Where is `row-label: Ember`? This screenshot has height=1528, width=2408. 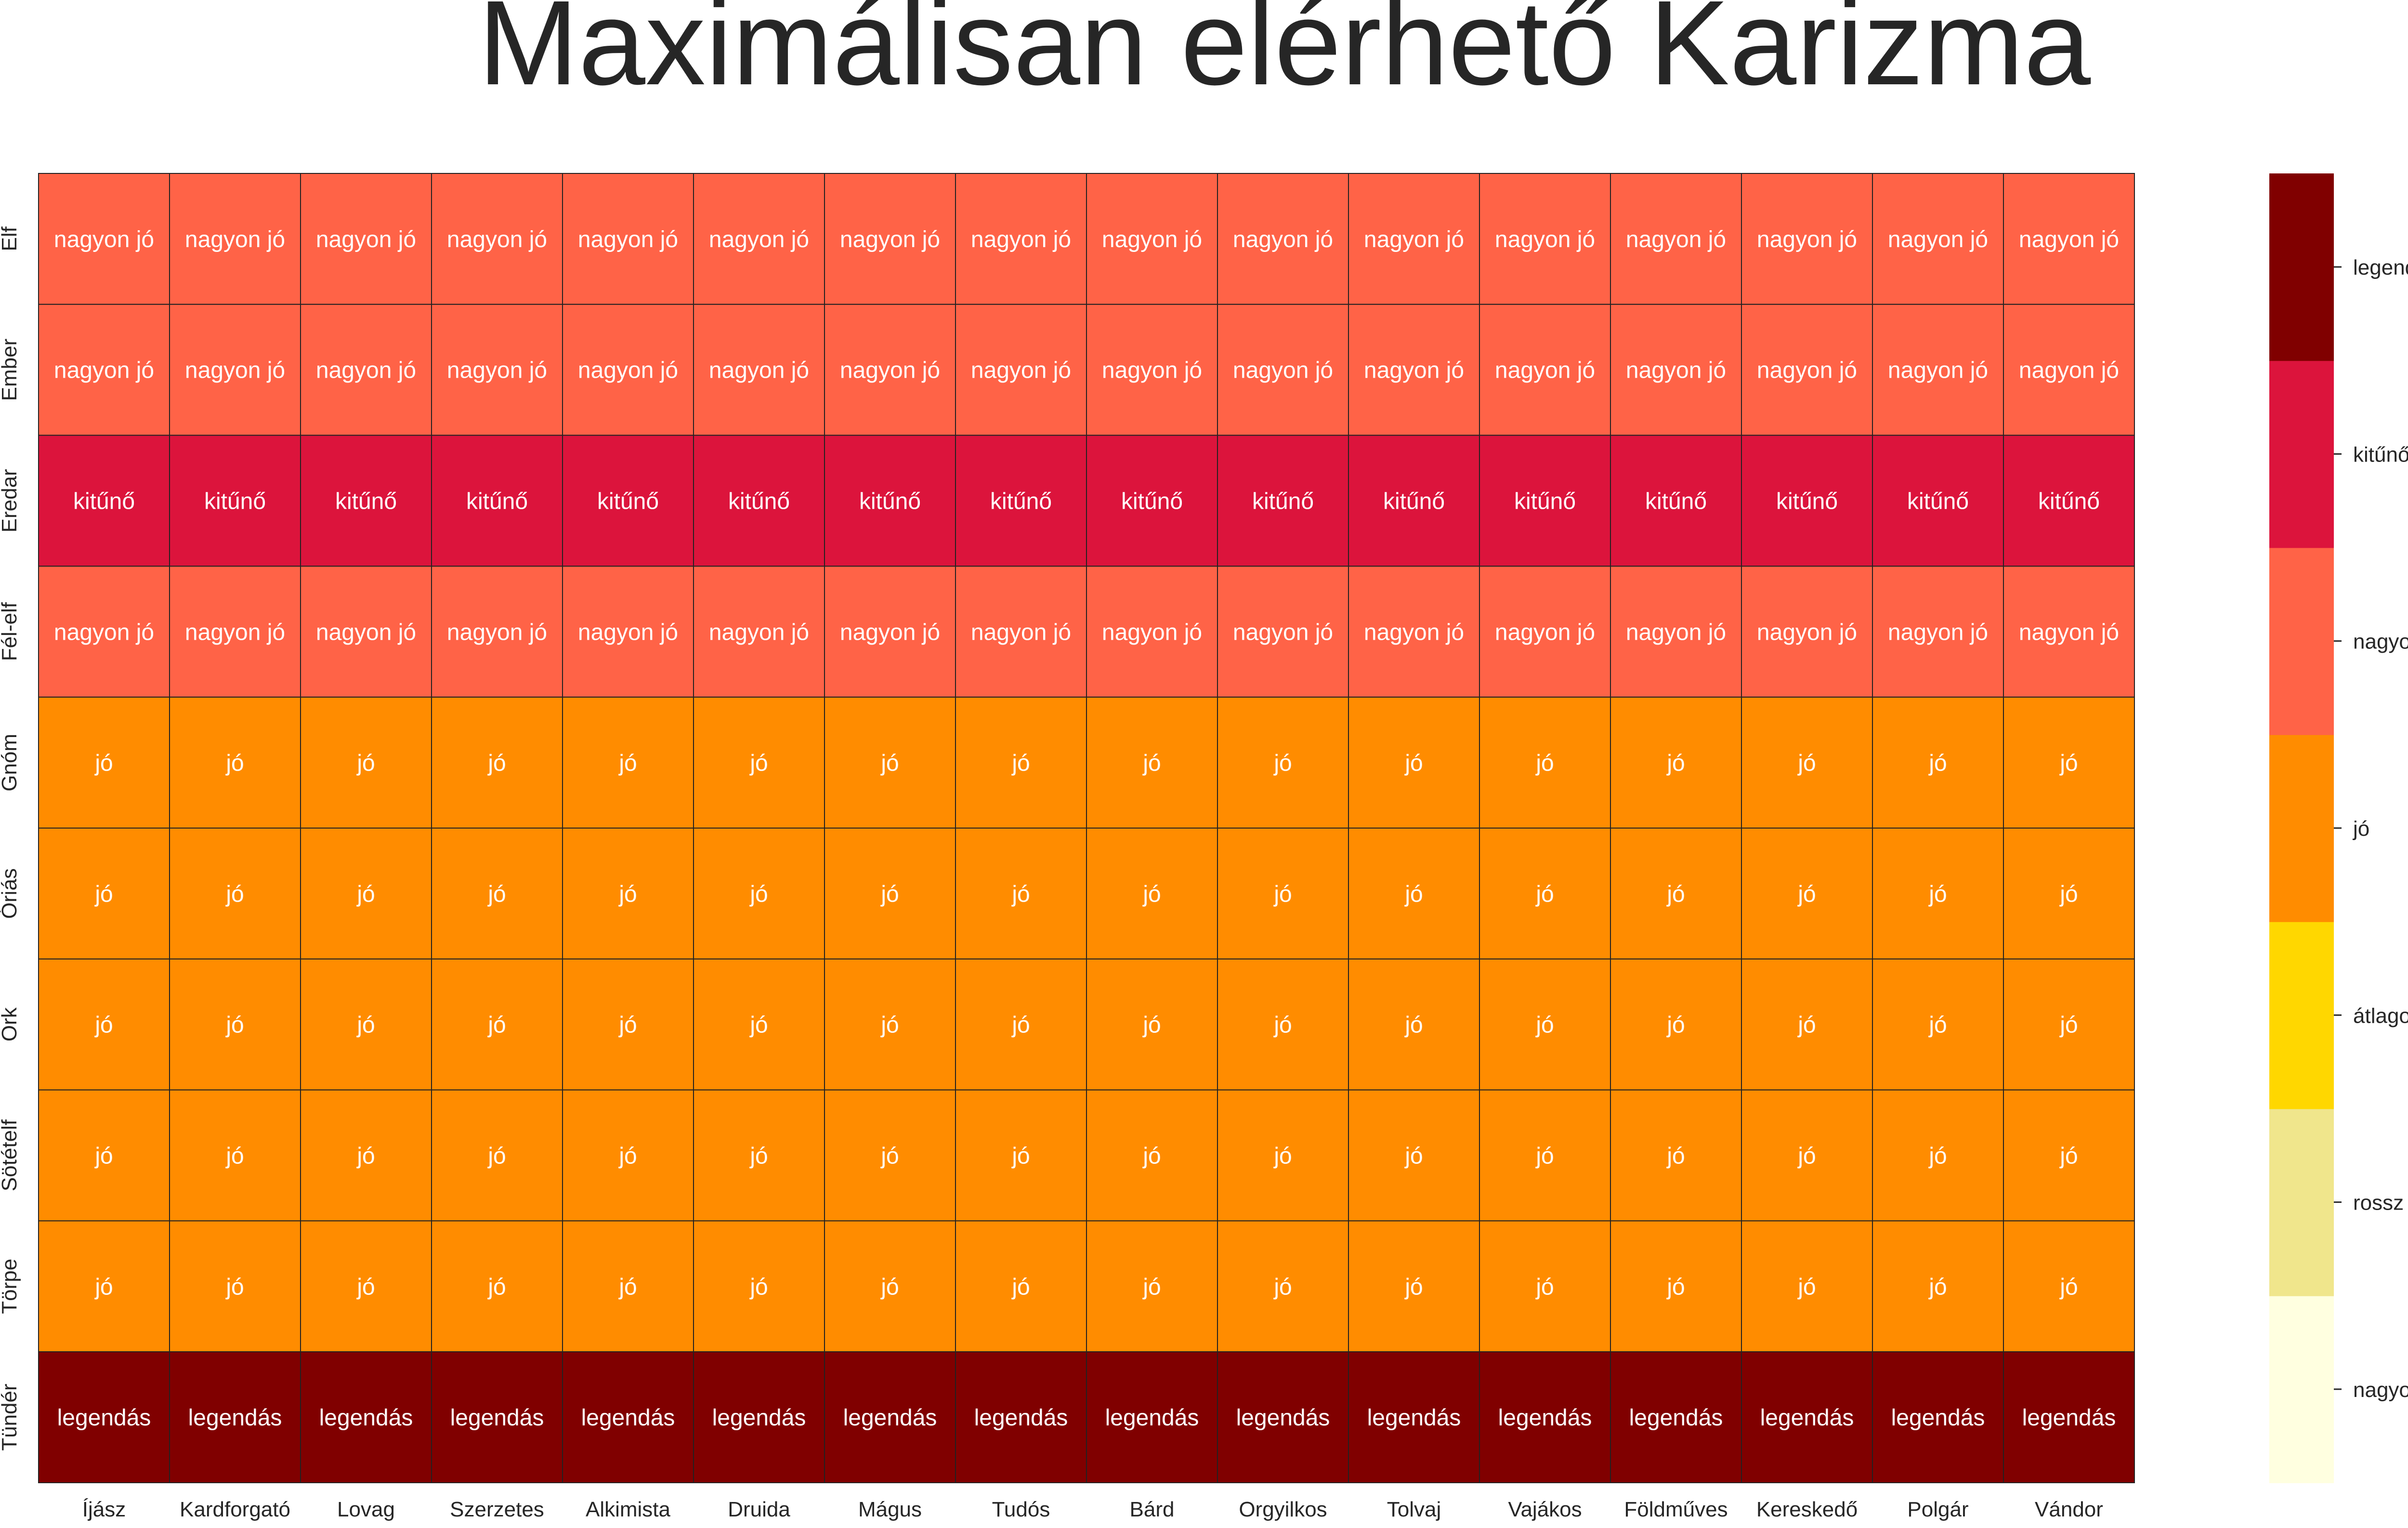 row-label: Ember is located at coordinates (10, 370).